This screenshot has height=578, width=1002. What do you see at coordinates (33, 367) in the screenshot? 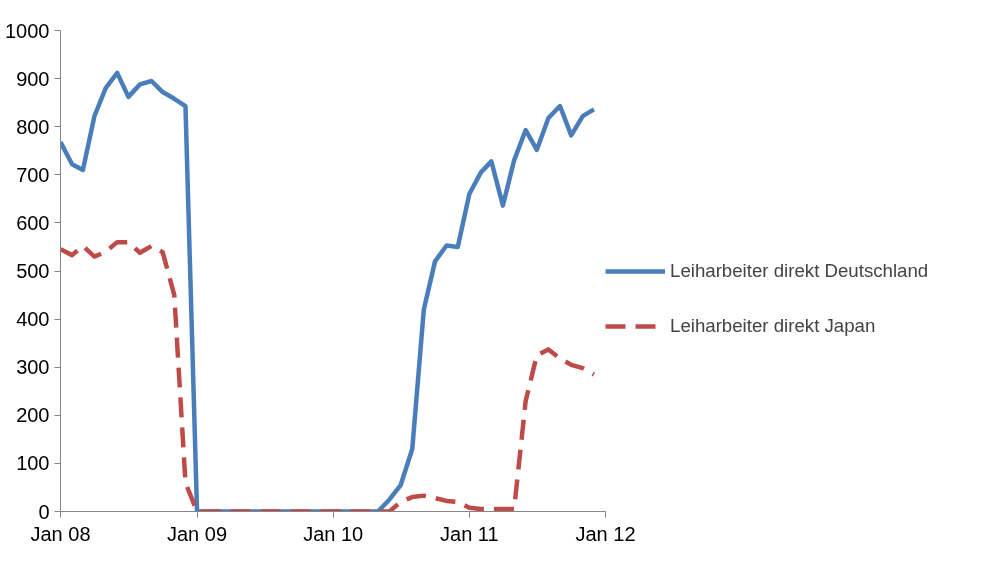
I see `y-tick-label: 300` at bounding box center [33, 367].